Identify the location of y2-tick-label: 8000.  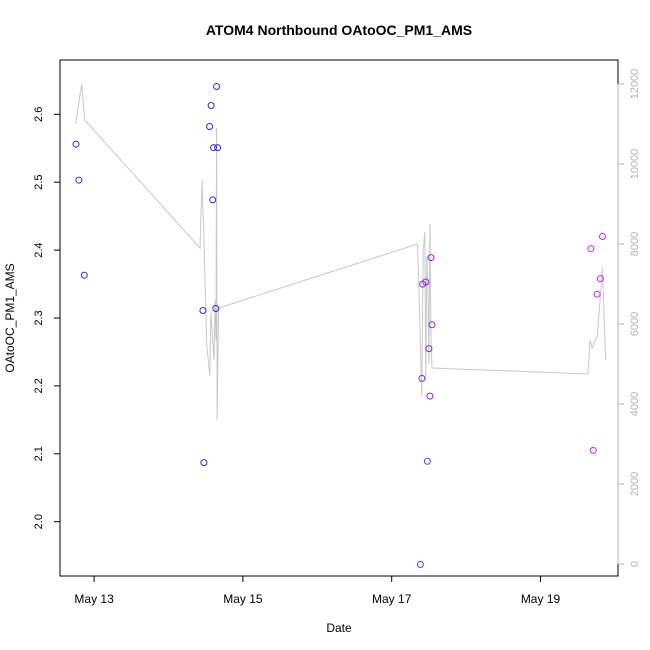
(635, 244).